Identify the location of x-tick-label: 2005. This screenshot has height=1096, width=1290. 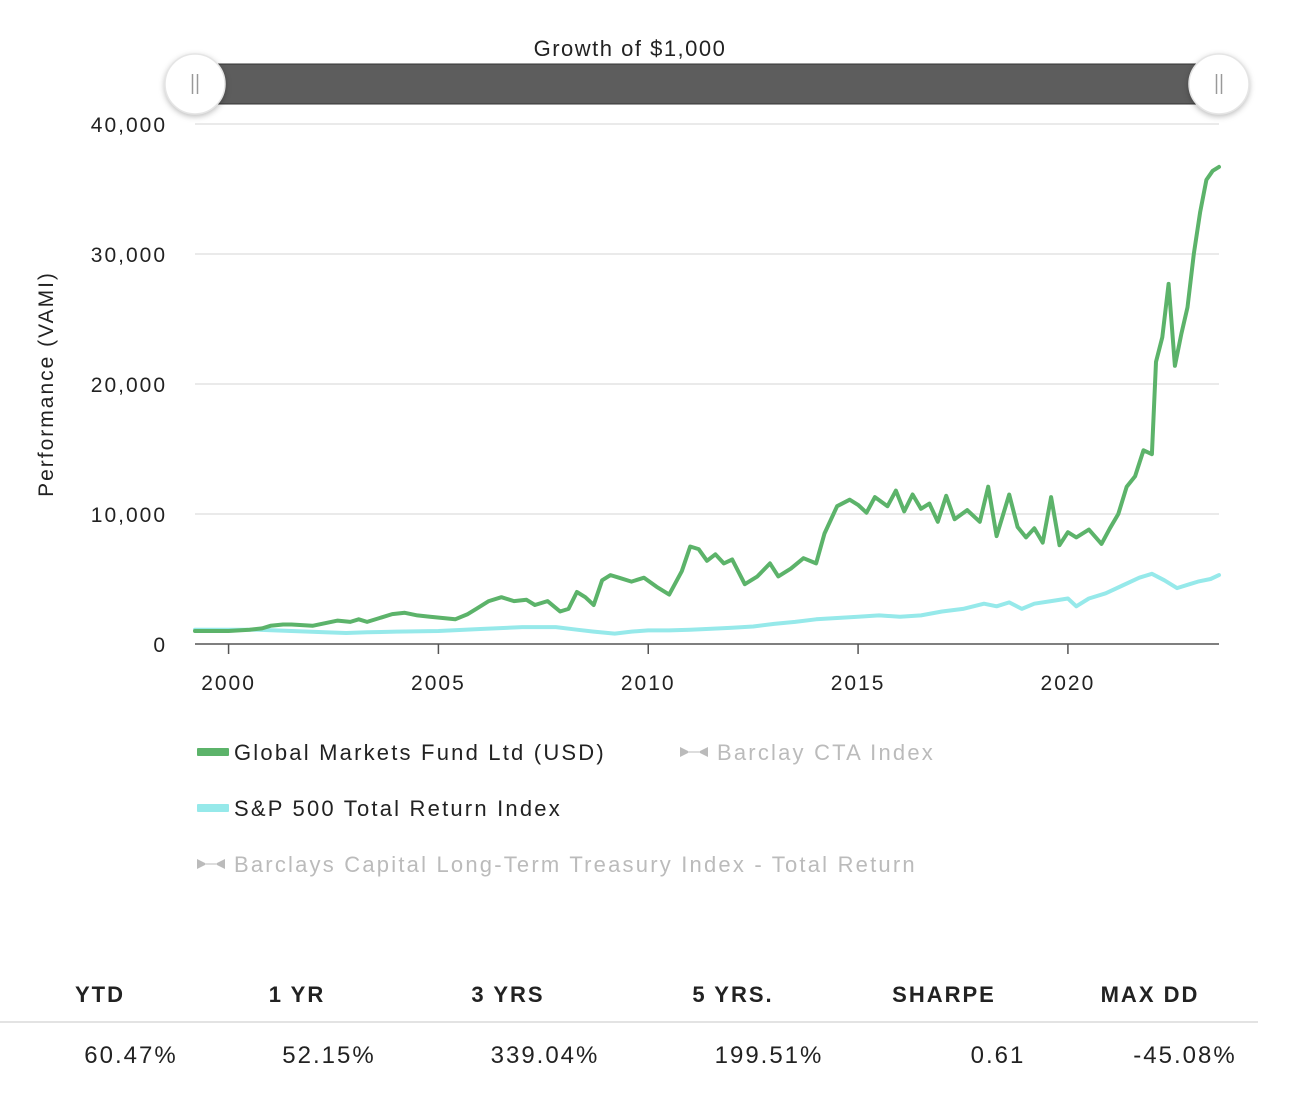
(438, 683).